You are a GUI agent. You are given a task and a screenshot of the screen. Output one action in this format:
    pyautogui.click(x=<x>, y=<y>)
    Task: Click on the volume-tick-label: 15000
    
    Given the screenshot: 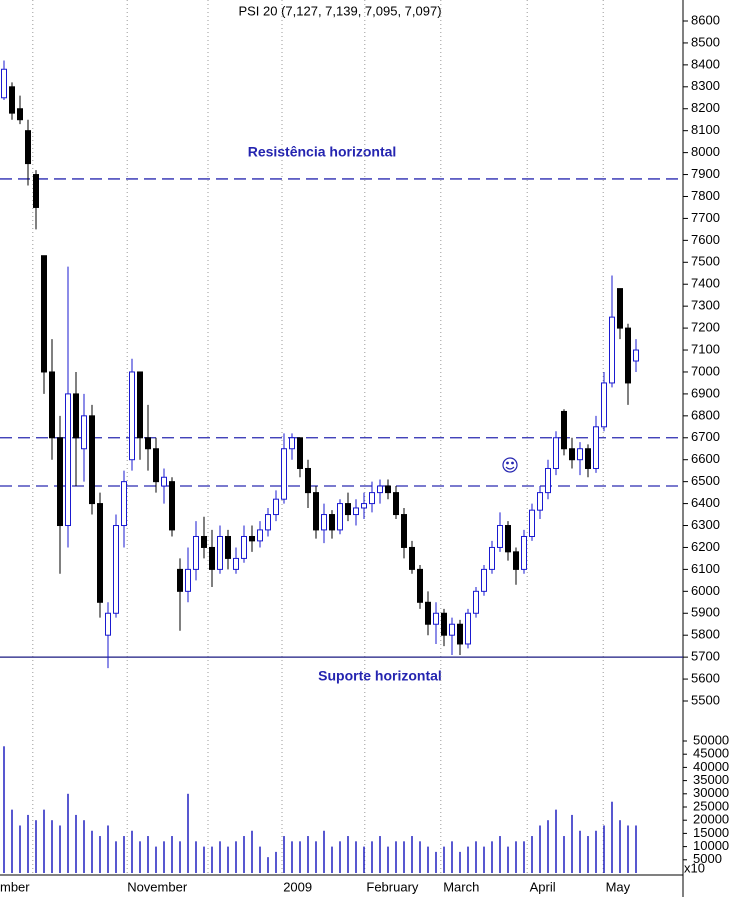 What is the action you would take?
    pyautogui.click(x=711, y=832)
    